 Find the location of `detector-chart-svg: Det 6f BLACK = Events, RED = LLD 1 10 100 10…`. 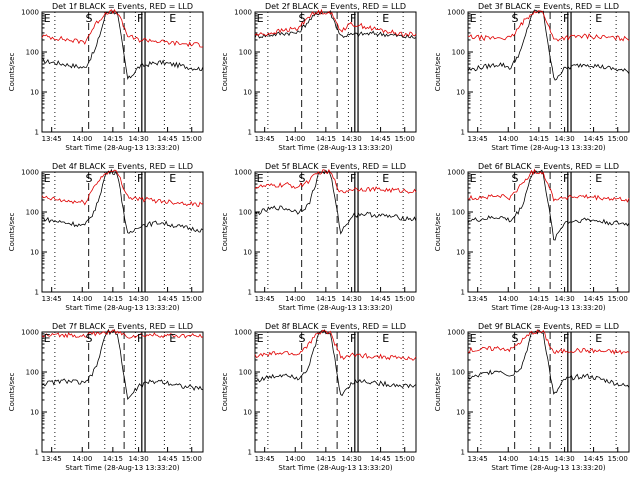

detector-chart-svg: Det 6f BLACK = Events, RED = LLD 1 10 100 10… is located at coordinates (532, 237).